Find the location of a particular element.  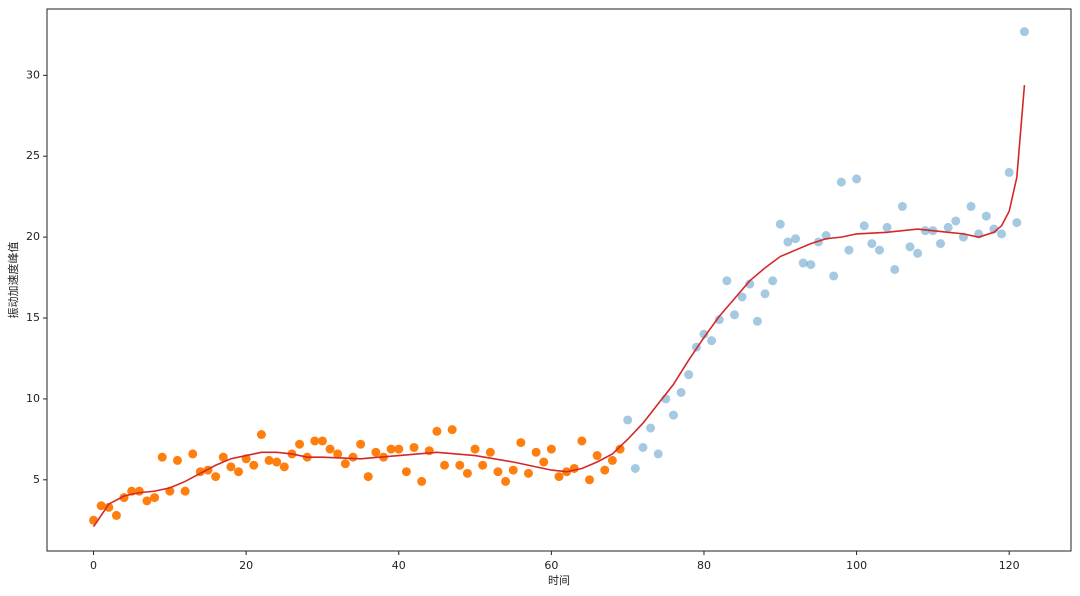

y-tick-label: 10 is located at coordinates (33, 398).